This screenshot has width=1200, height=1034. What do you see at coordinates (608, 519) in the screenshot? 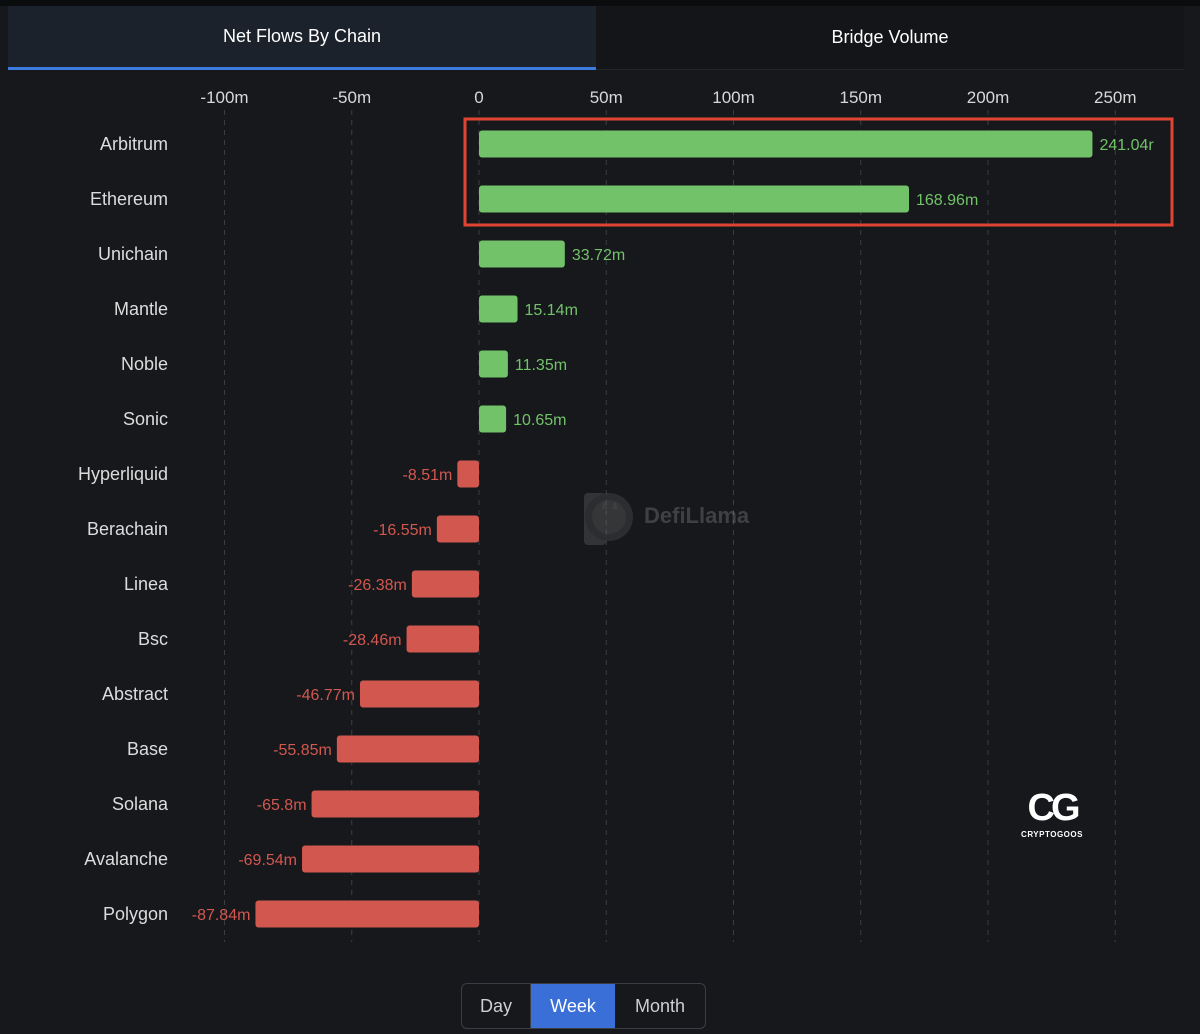
I see `llama-icon` at bounding box center [608, 519].